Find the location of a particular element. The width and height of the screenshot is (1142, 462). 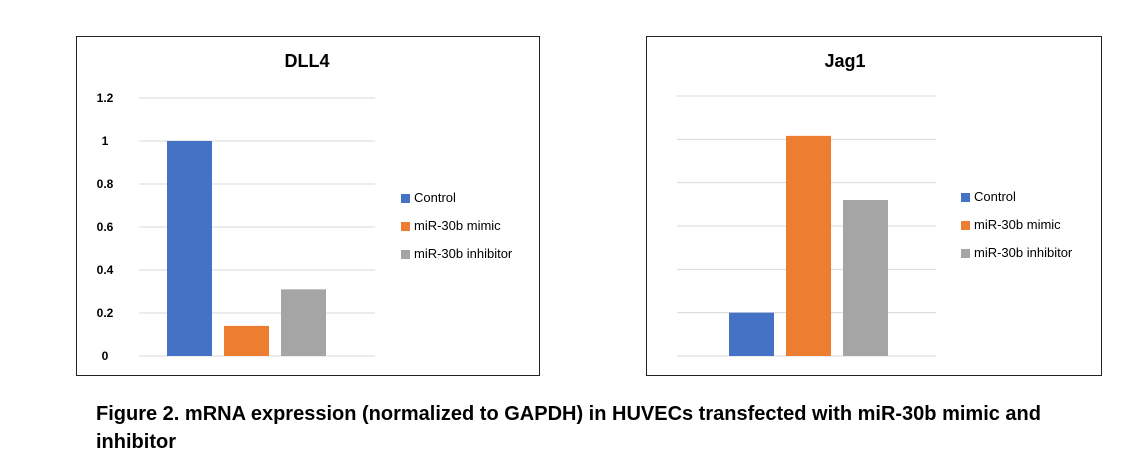

dll4-y-tick-label: 0.6 is located at coordinates (105, 227).